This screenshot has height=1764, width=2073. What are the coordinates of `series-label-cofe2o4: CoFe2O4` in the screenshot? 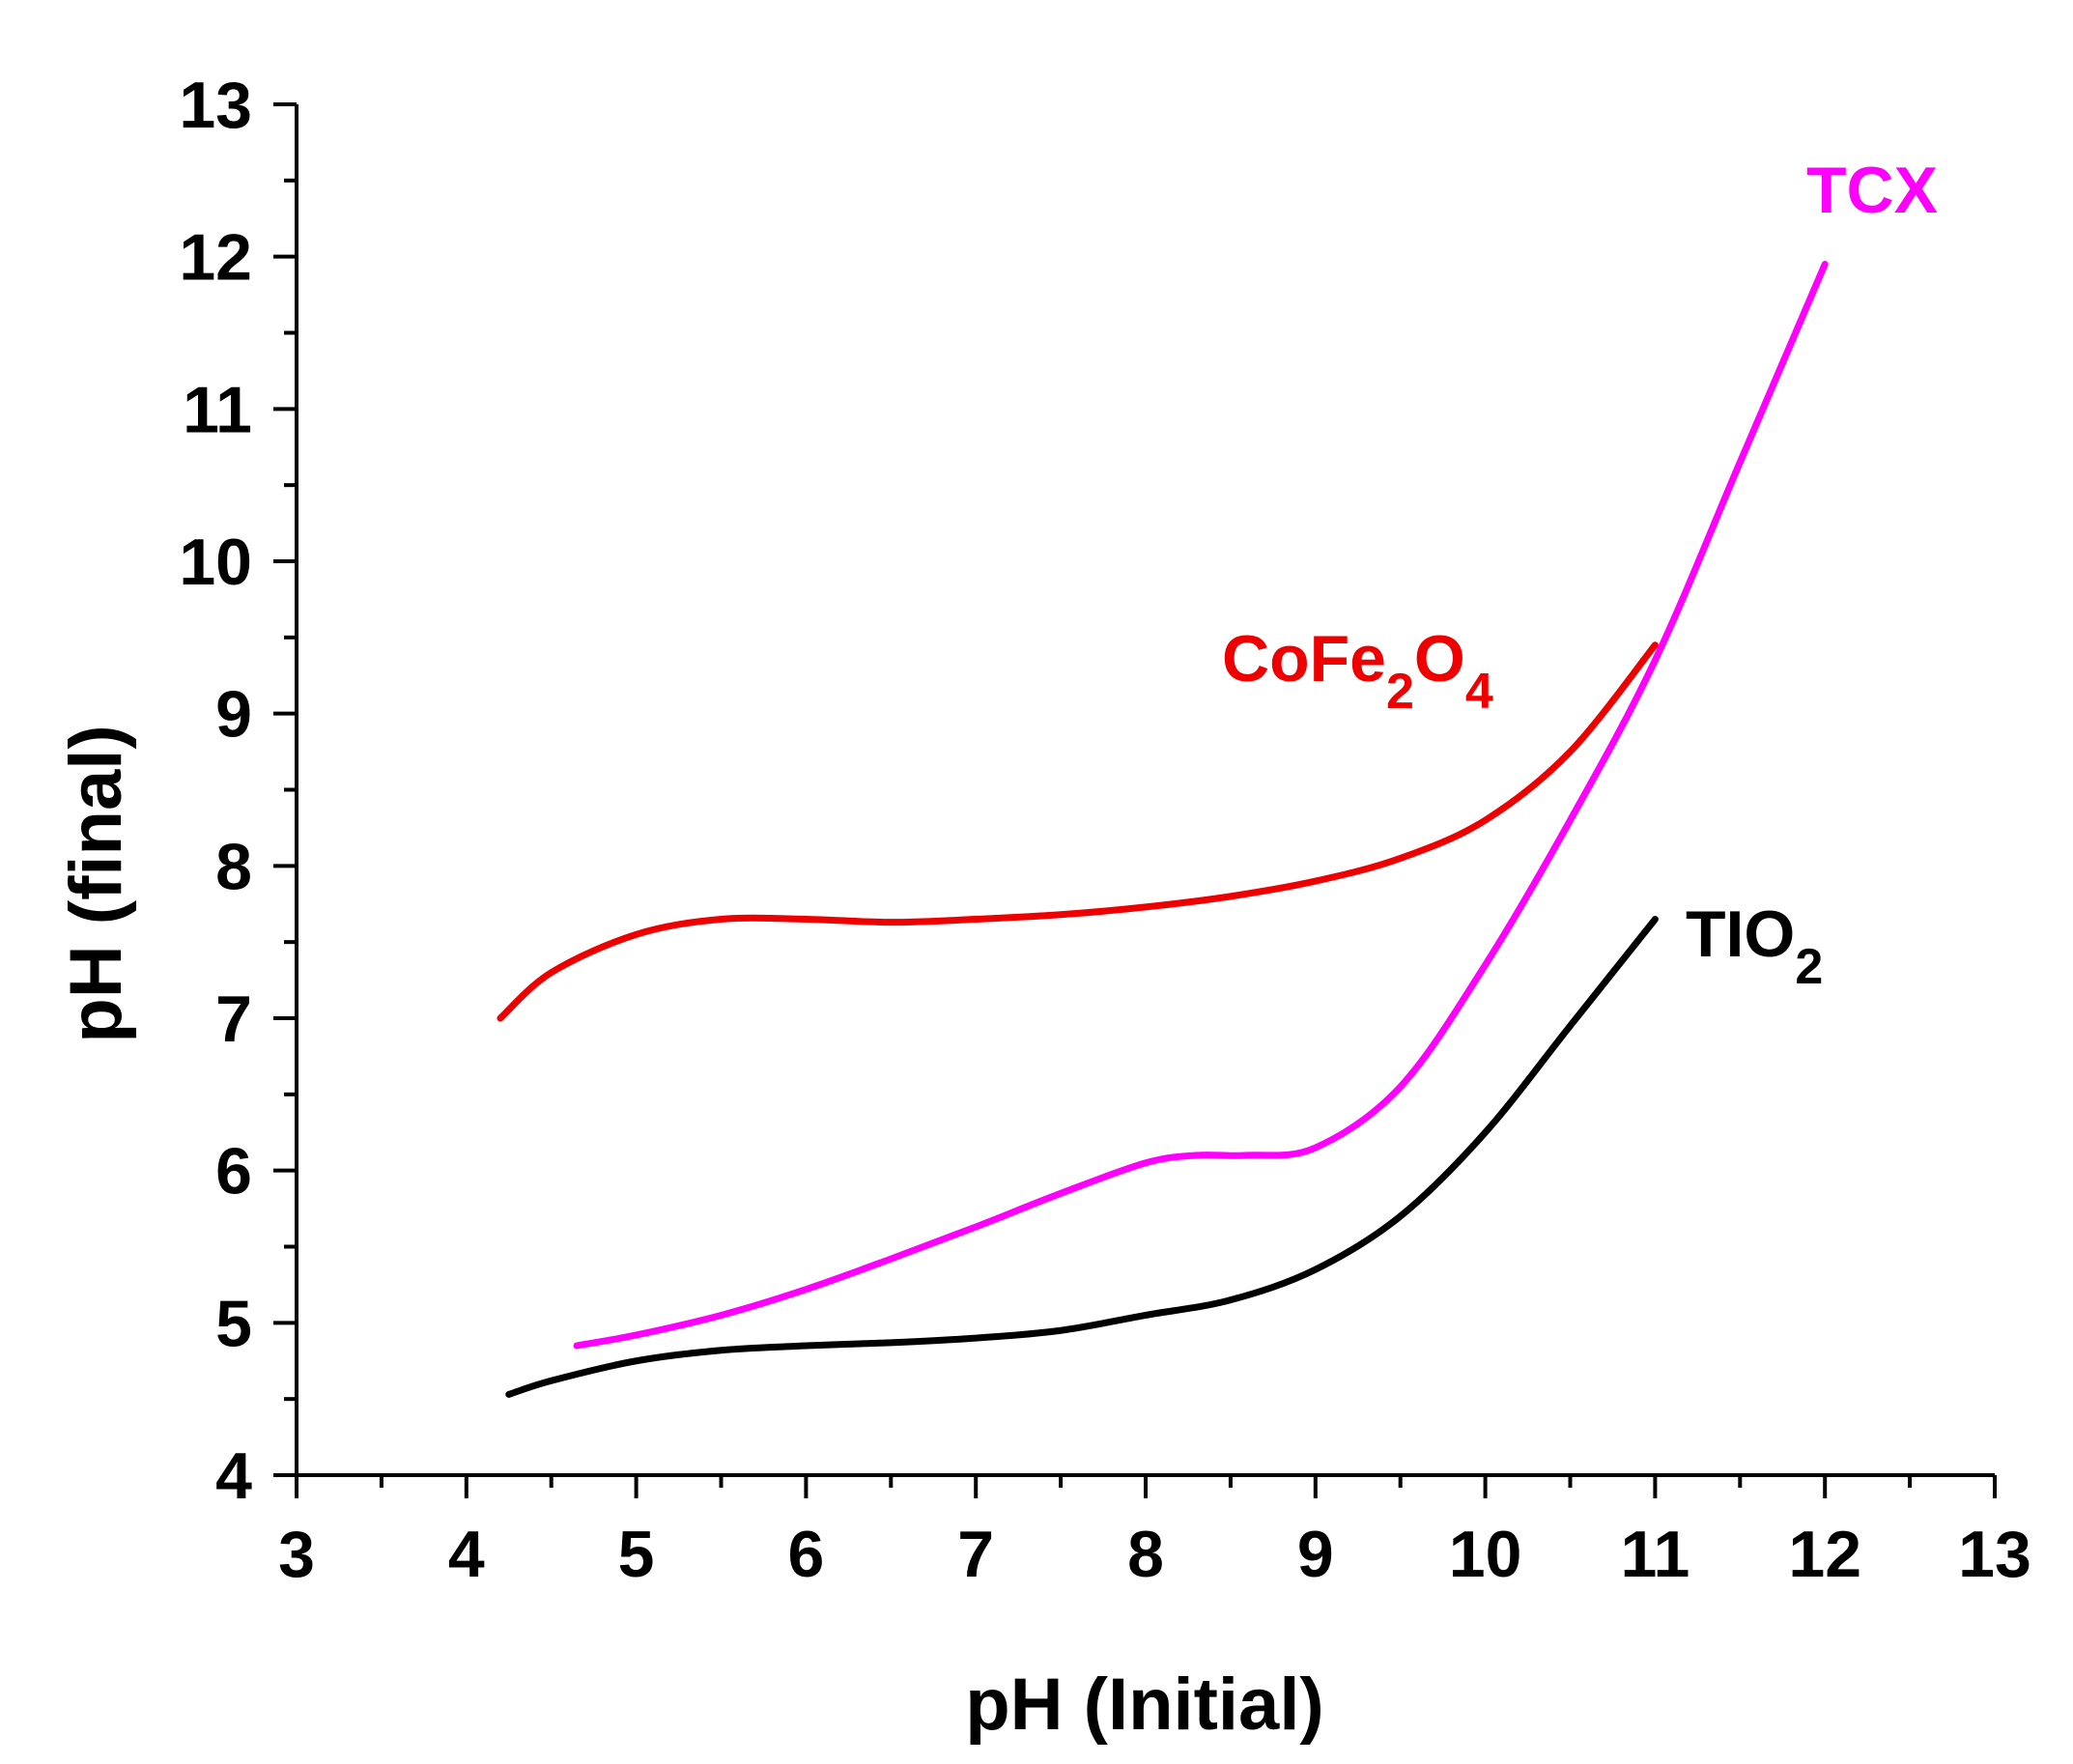 It's located at (1357, 671).